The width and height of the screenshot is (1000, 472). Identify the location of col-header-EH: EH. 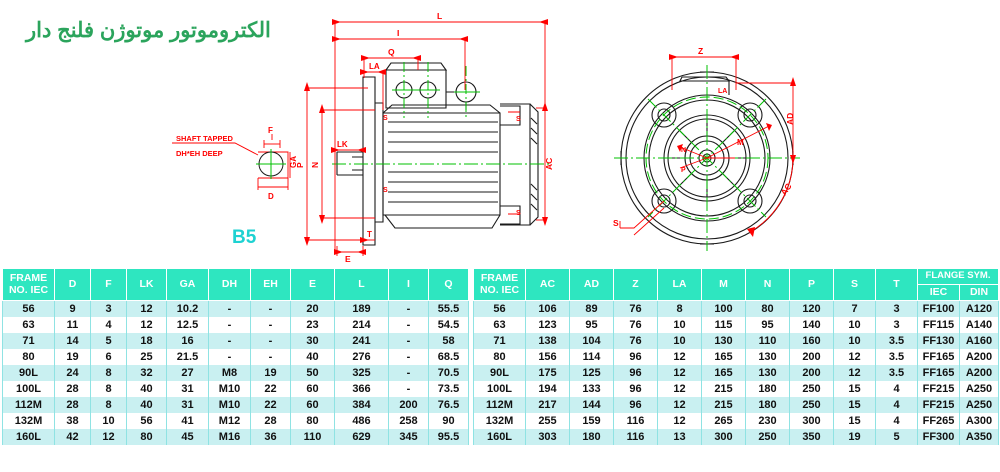
(270, 284).